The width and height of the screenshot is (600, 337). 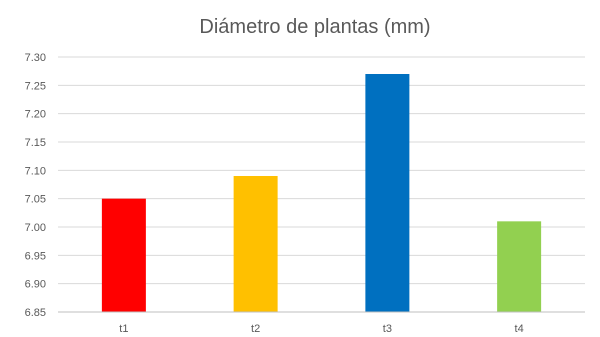 I want to click on bar-t2, so click(x=255, y=244).